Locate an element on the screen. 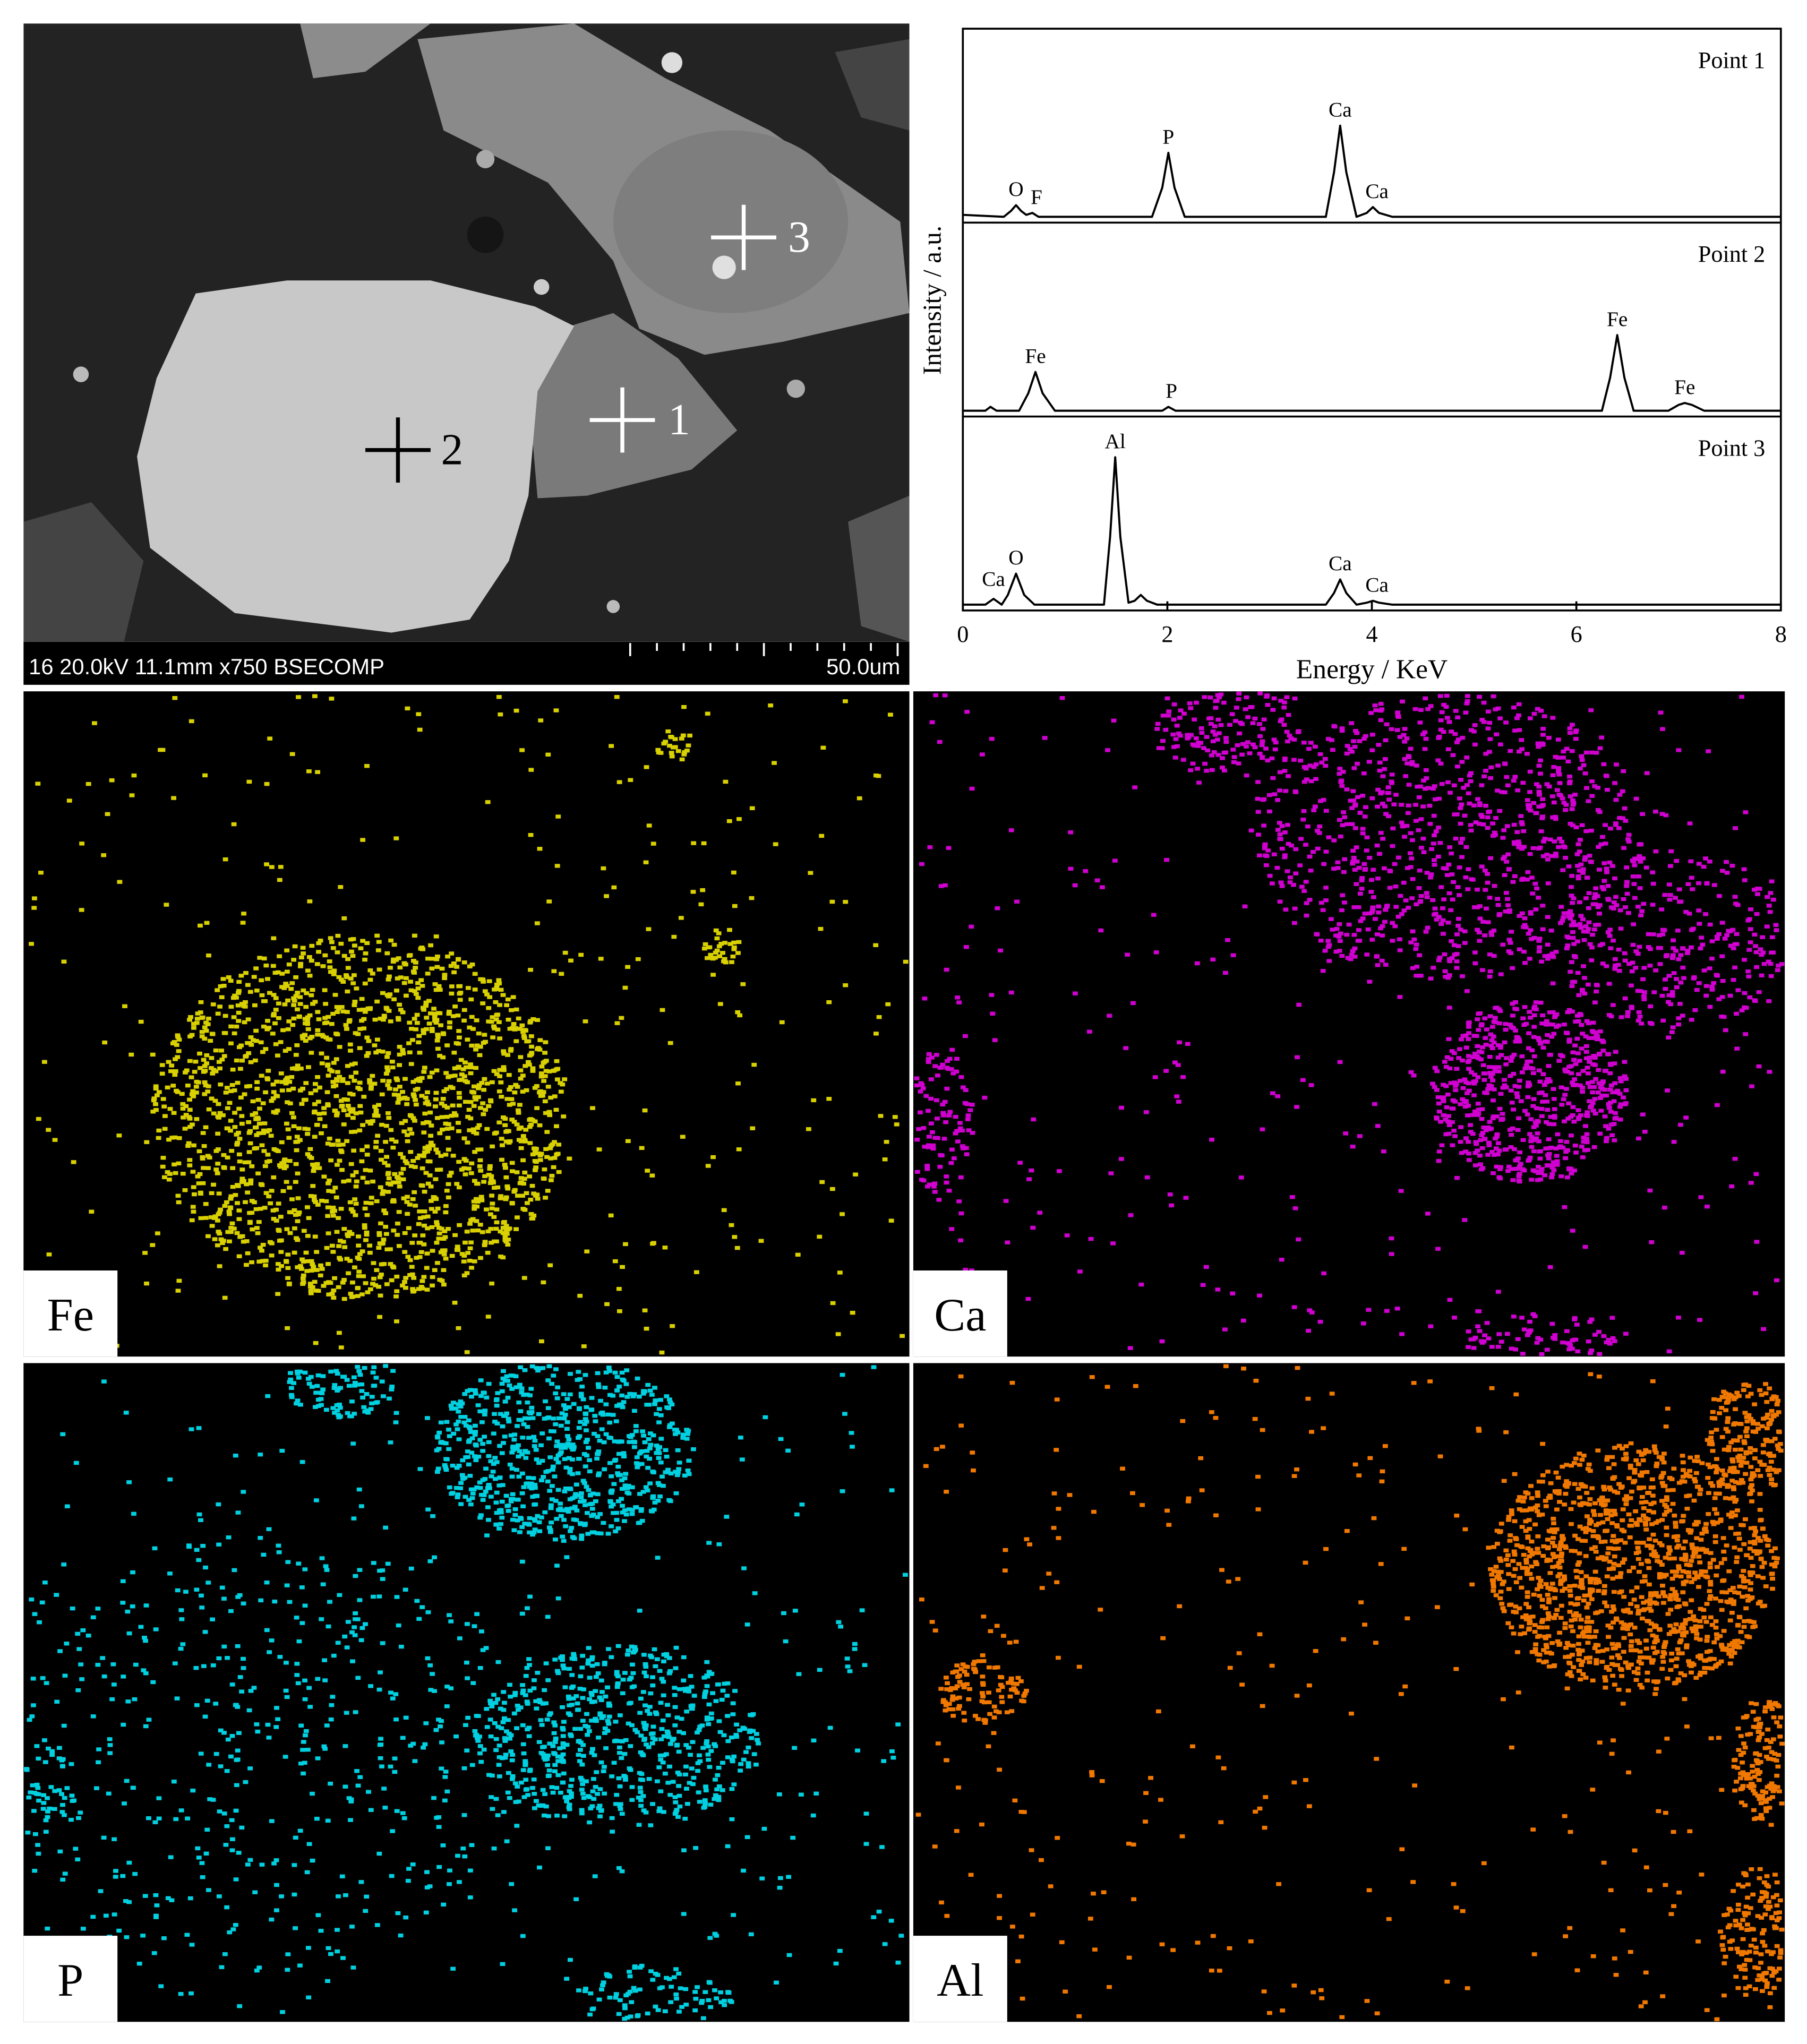 The image size is (1807, 2044). map-label: Fe is located at coordinates (70, 1315).